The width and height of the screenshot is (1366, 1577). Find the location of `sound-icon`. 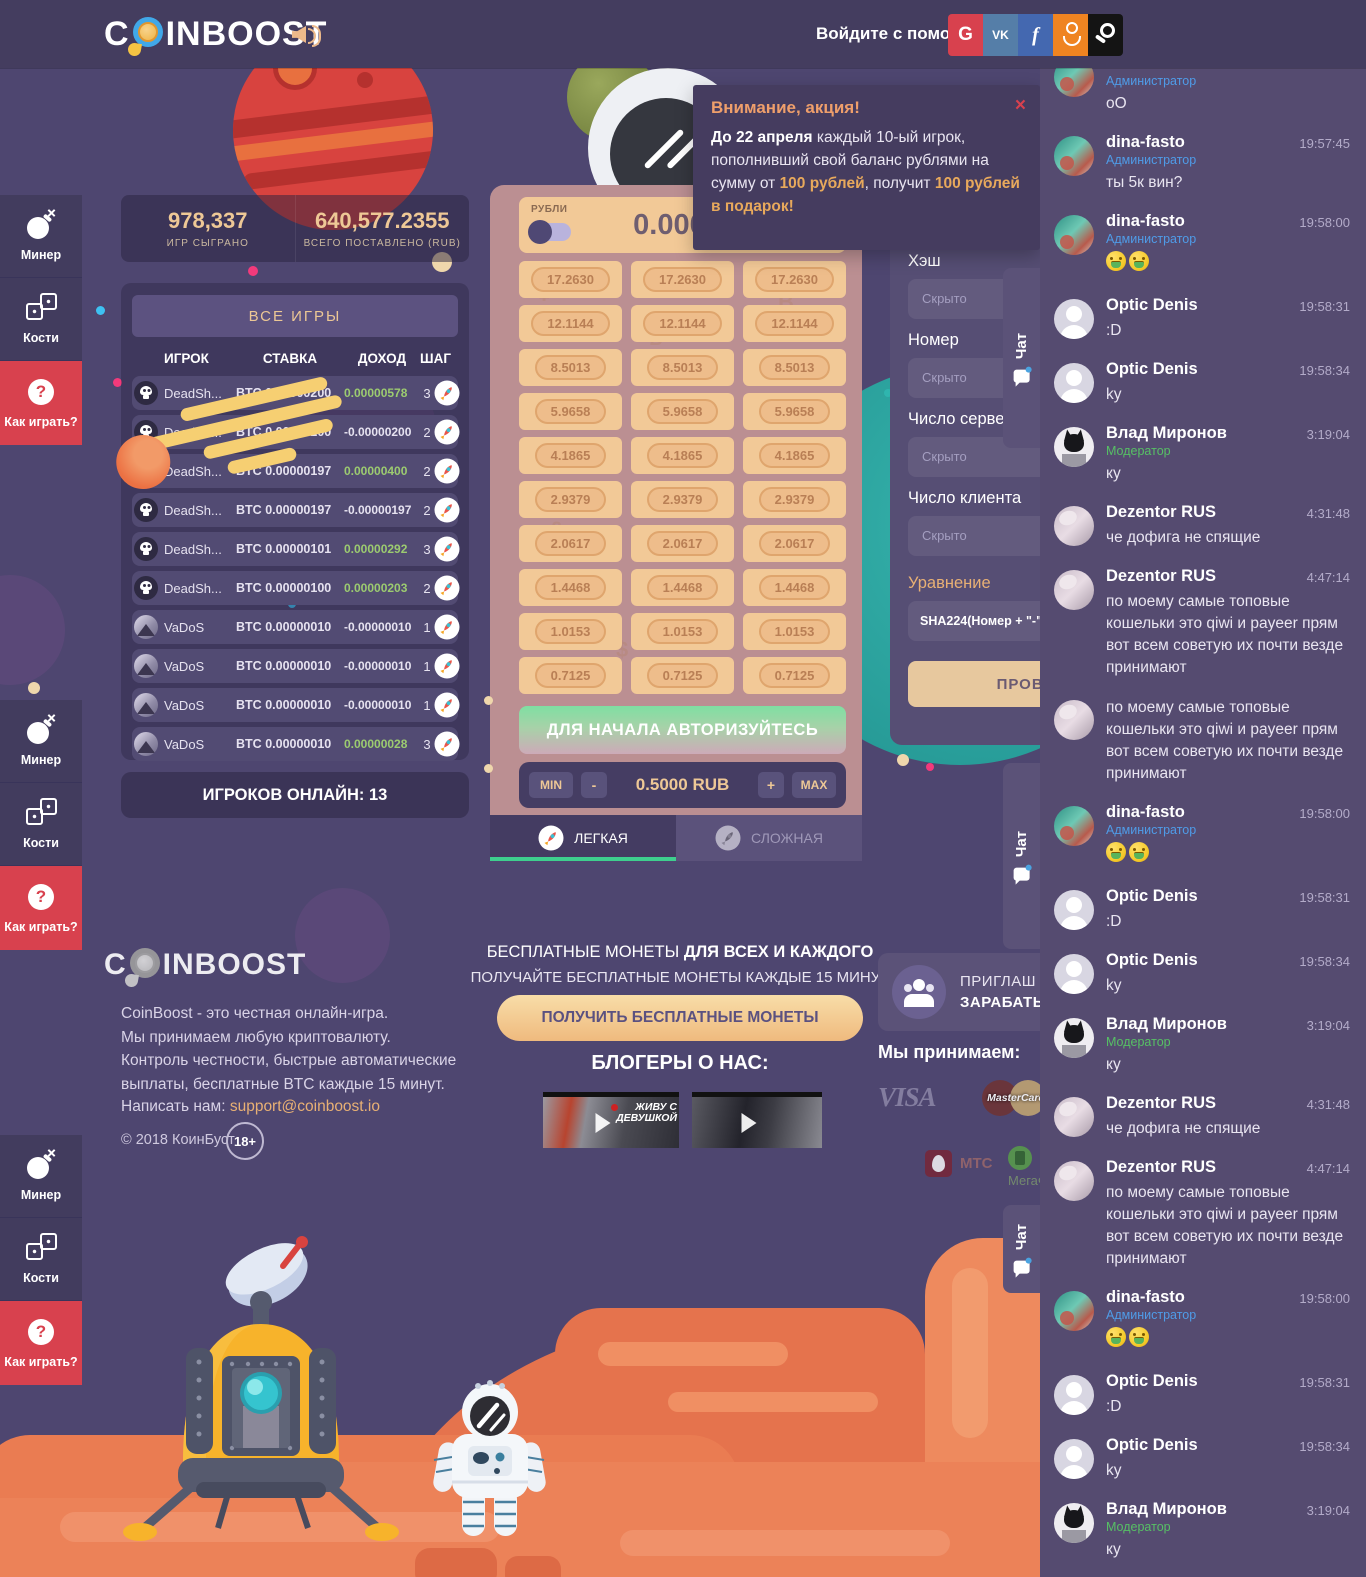

sound-icon is located at coordinates (306, 35).